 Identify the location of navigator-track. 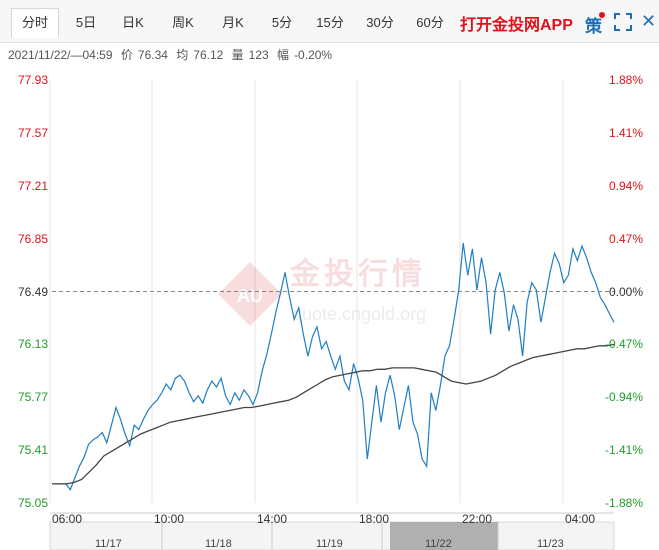
(332, 535).